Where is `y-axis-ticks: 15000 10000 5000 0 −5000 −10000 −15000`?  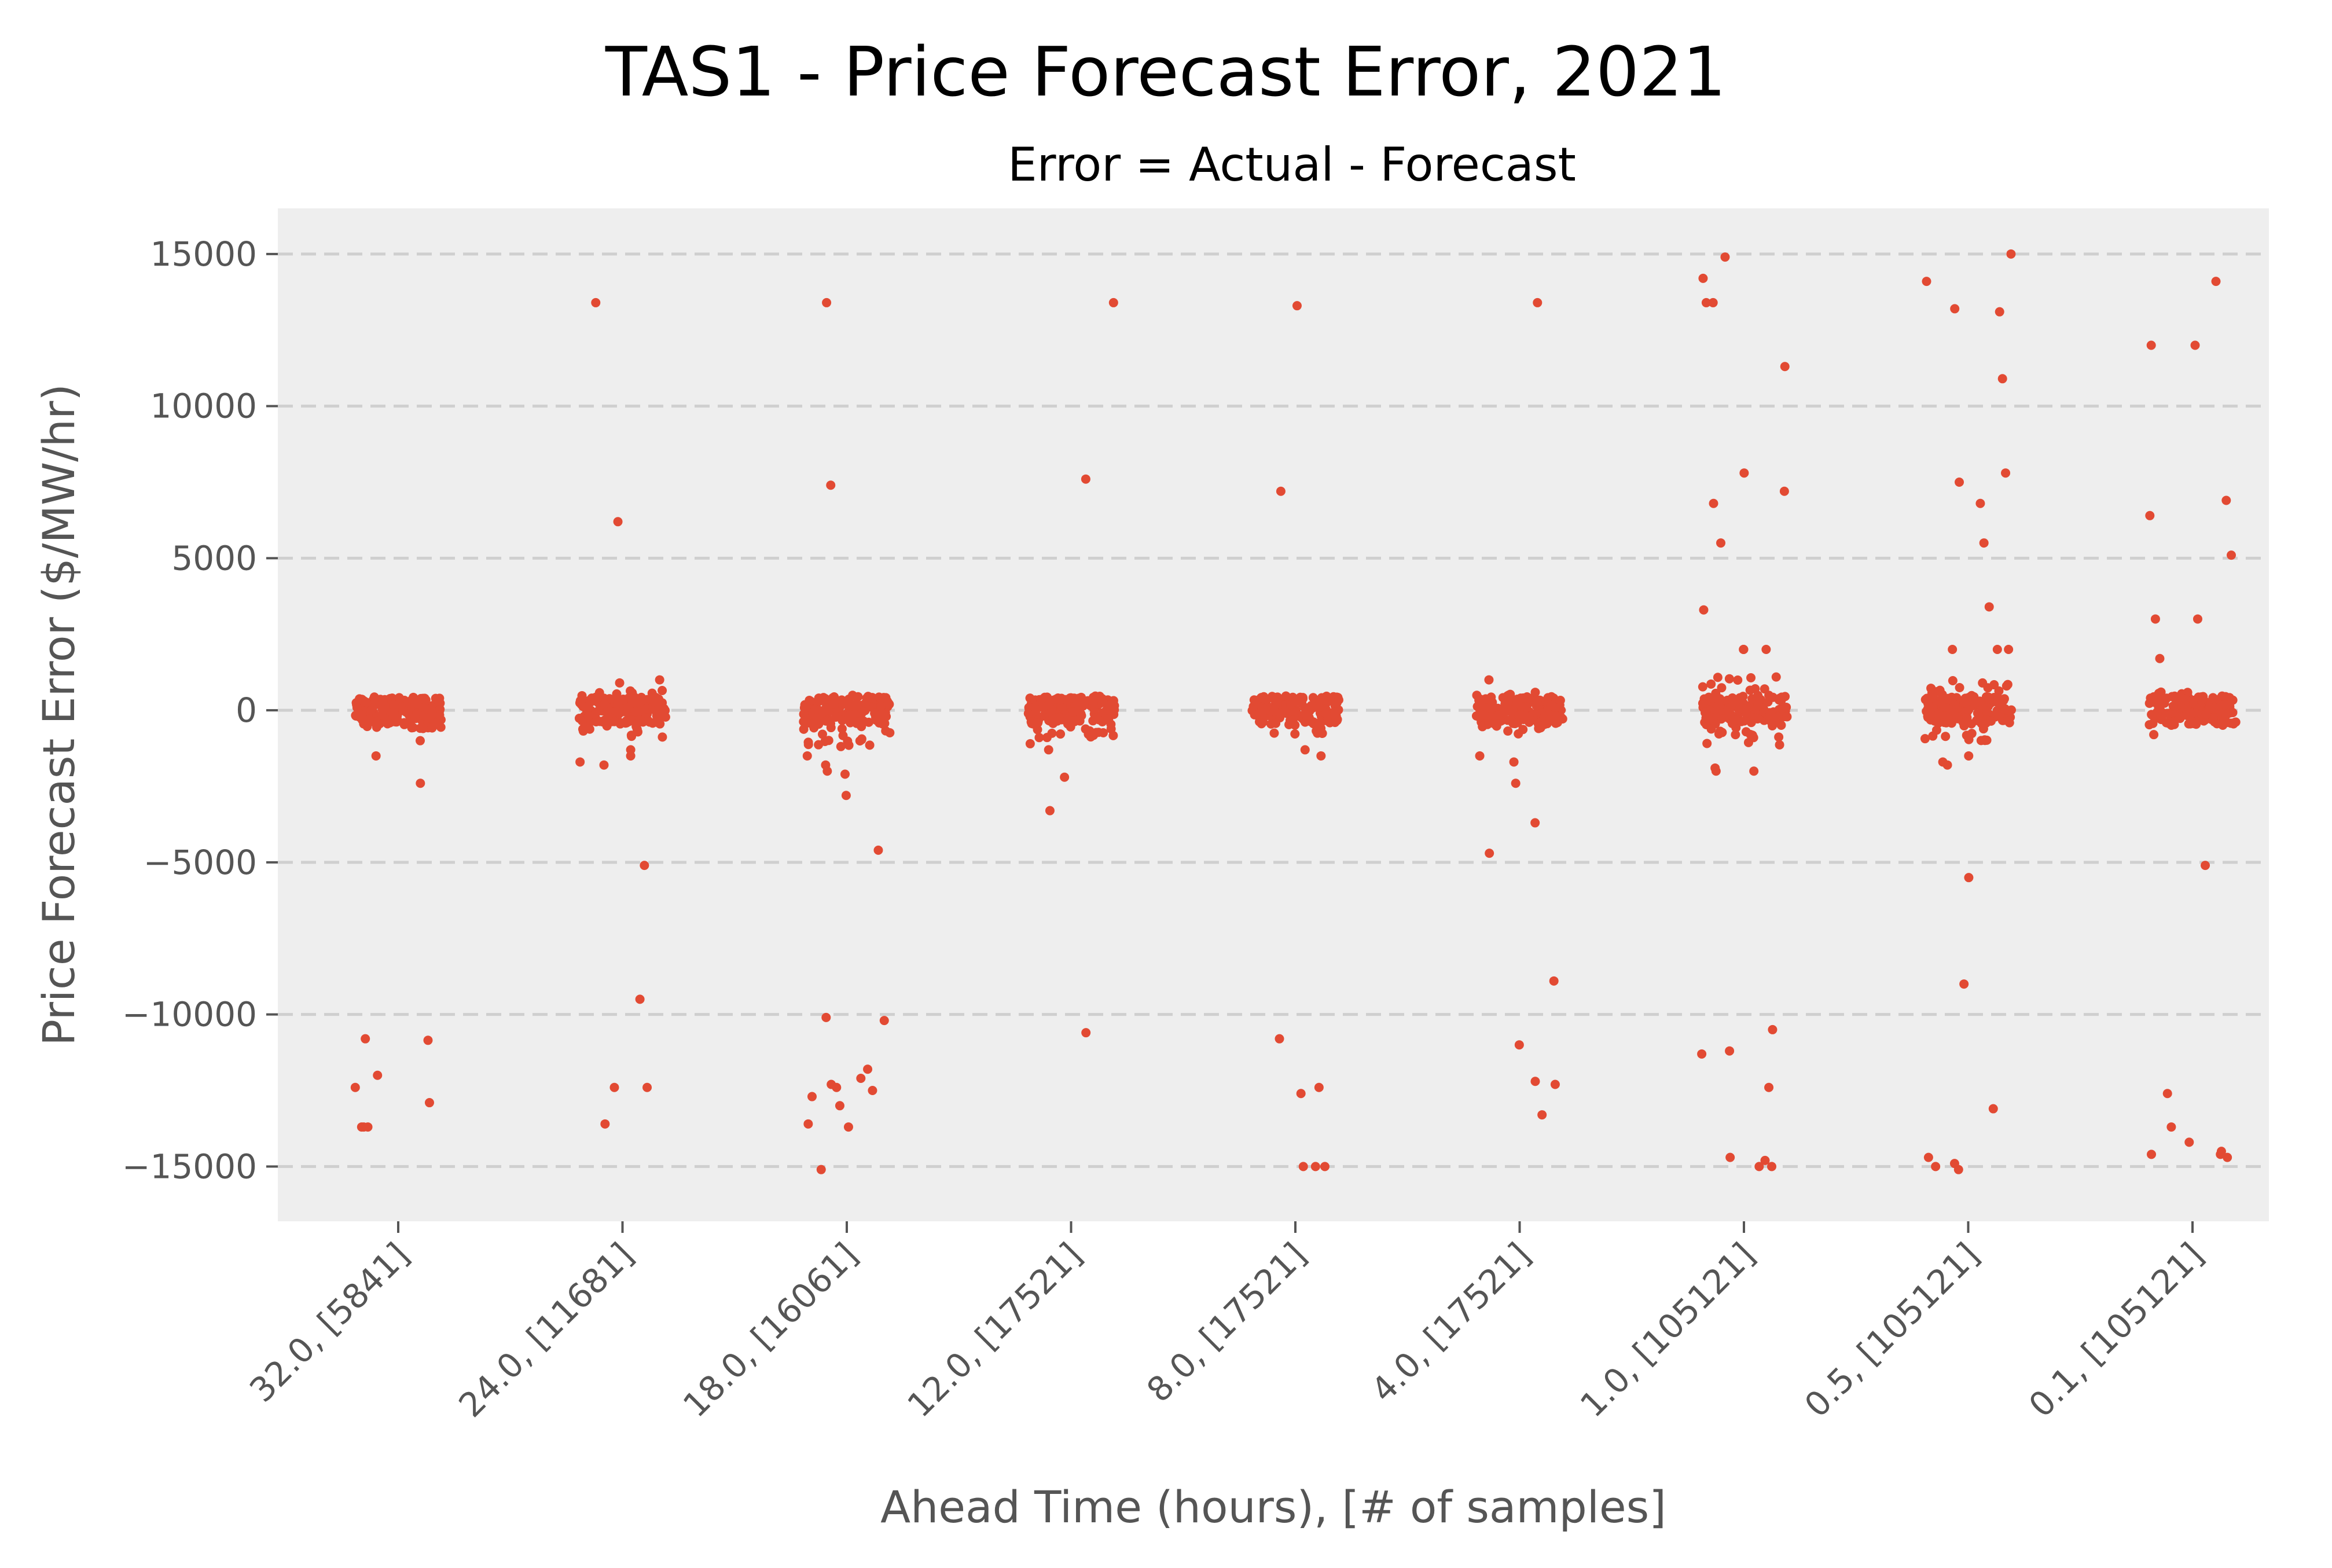 y-axis-ticks: 15000 10000 5000 0 −5000 −10000 −15000 is located at coordinates (200, 710).